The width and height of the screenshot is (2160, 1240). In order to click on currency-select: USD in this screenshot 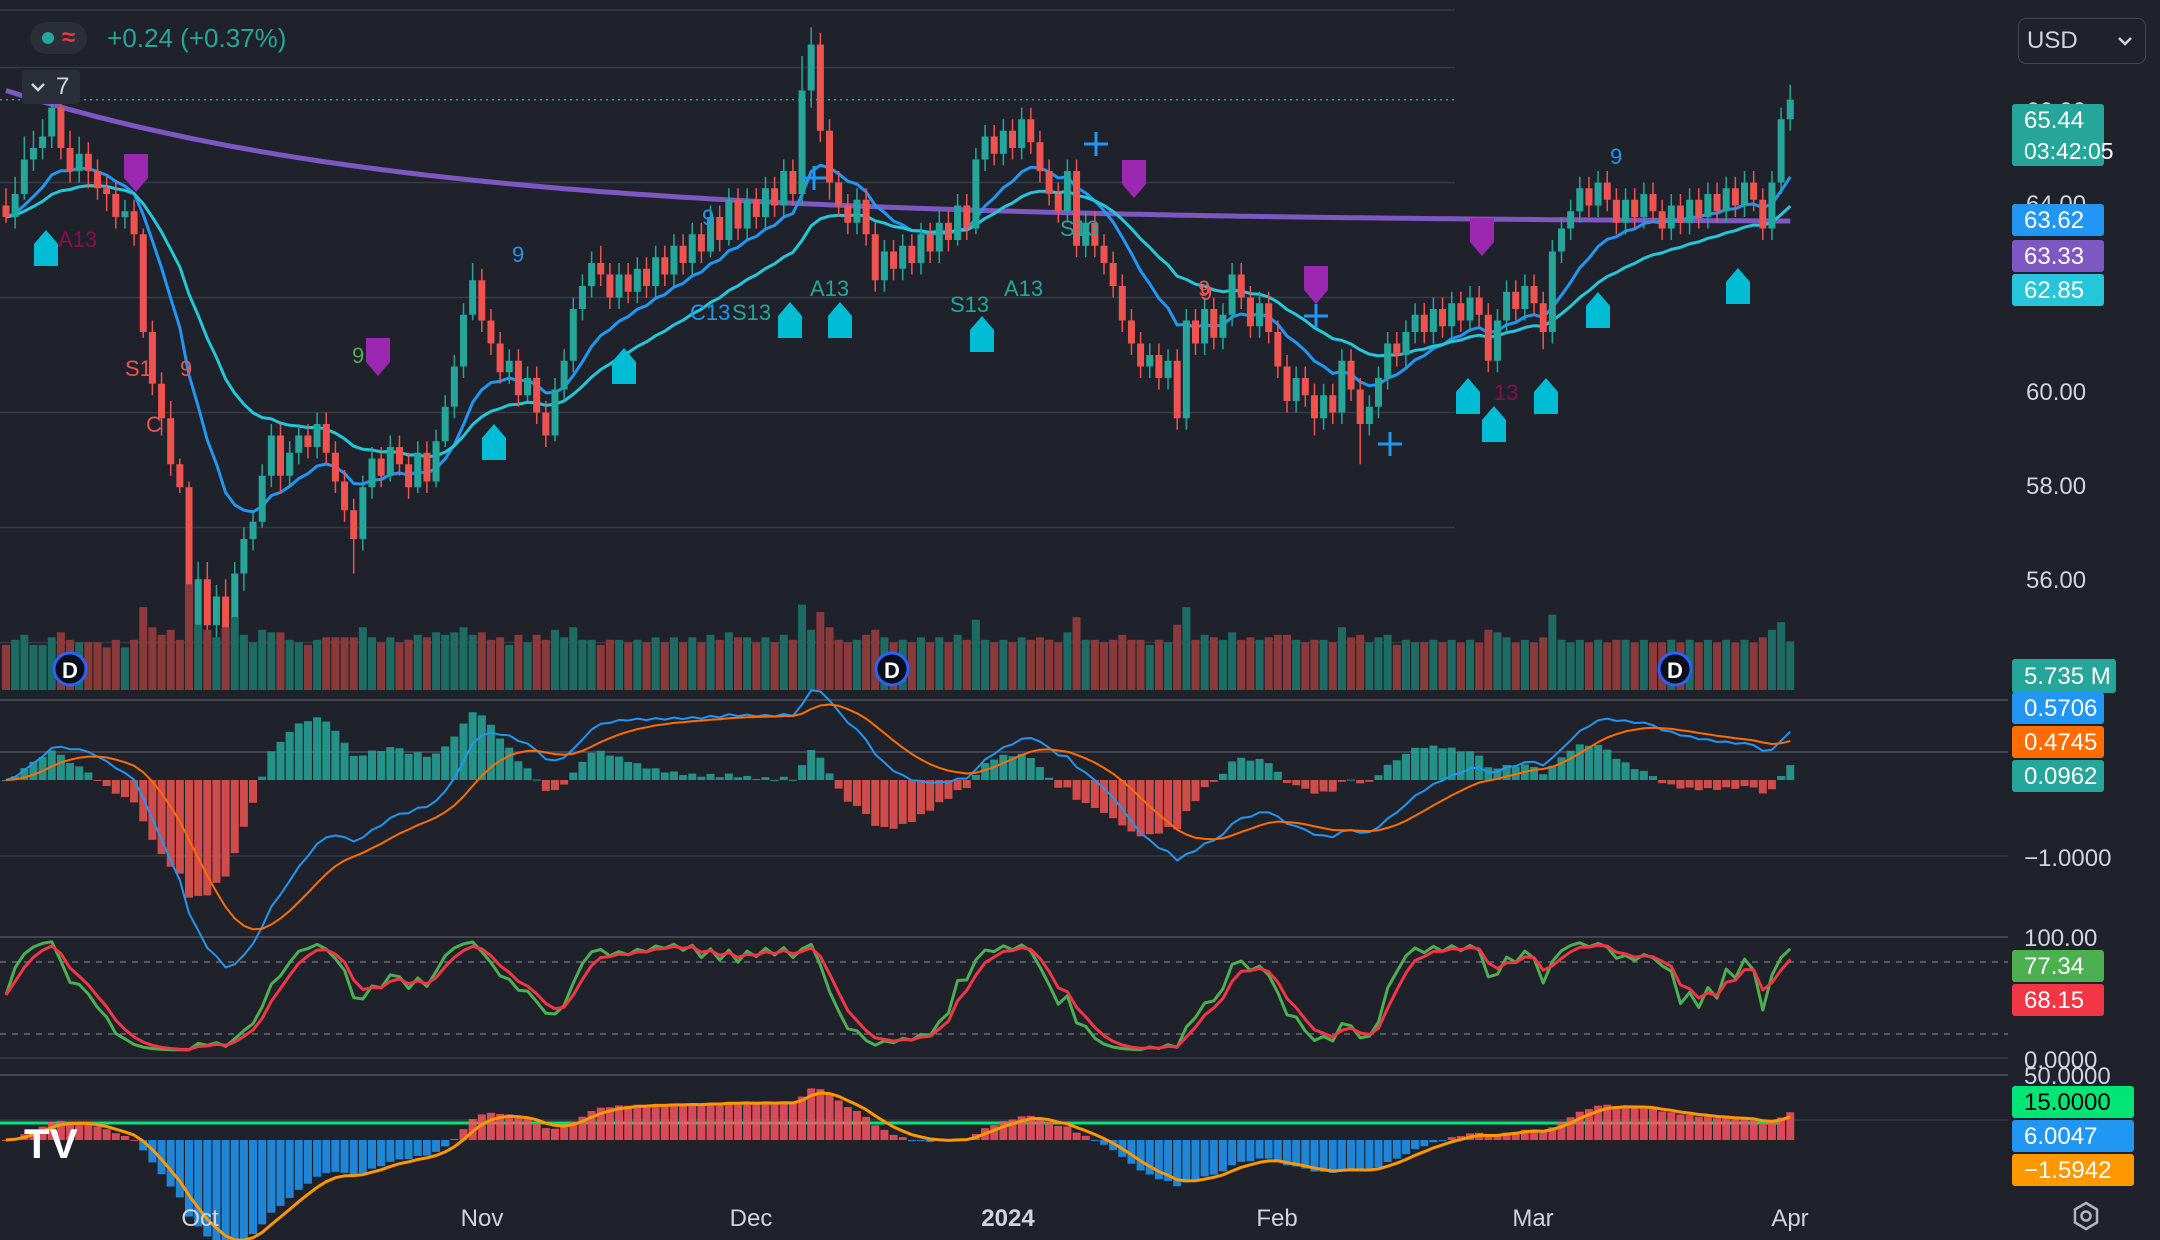, I will do `click(2082, 41)`.